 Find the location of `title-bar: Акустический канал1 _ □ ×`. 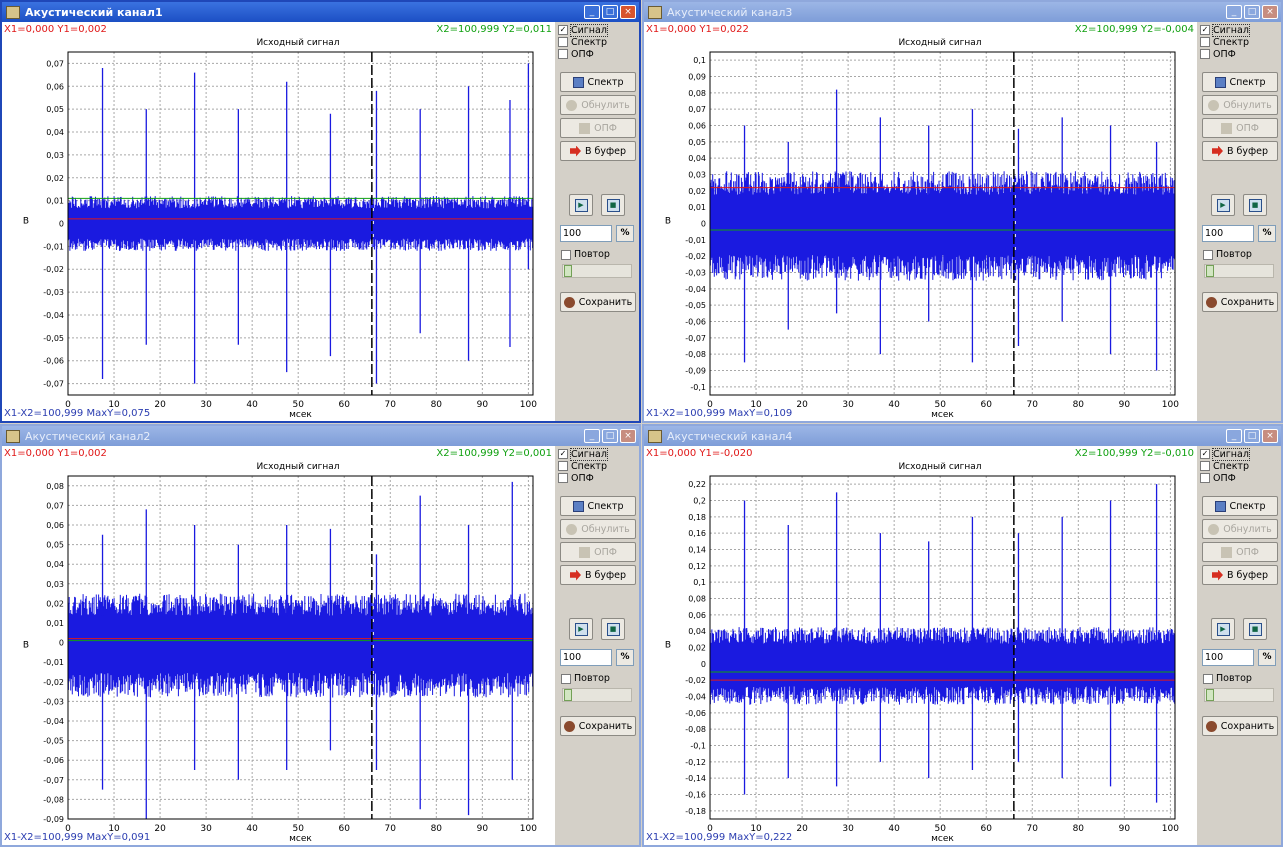

title-bar: Акустический канал1 _ □ × is located at coordinates (320, 12).